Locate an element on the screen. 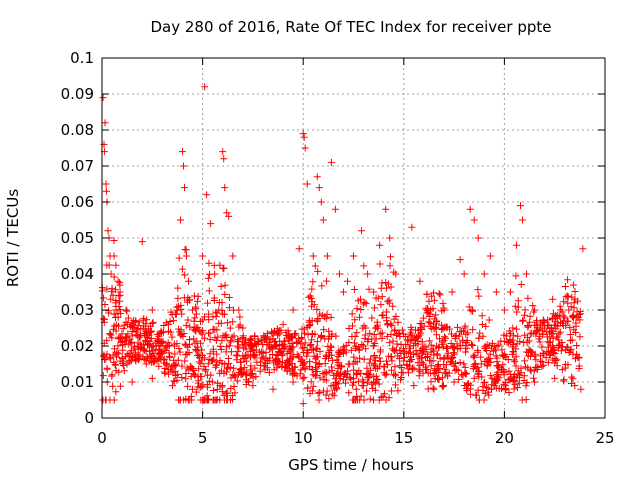 This screenshot has height=480, width=640. y-tick-label: 0.06 is located at coordinates (77, 202).